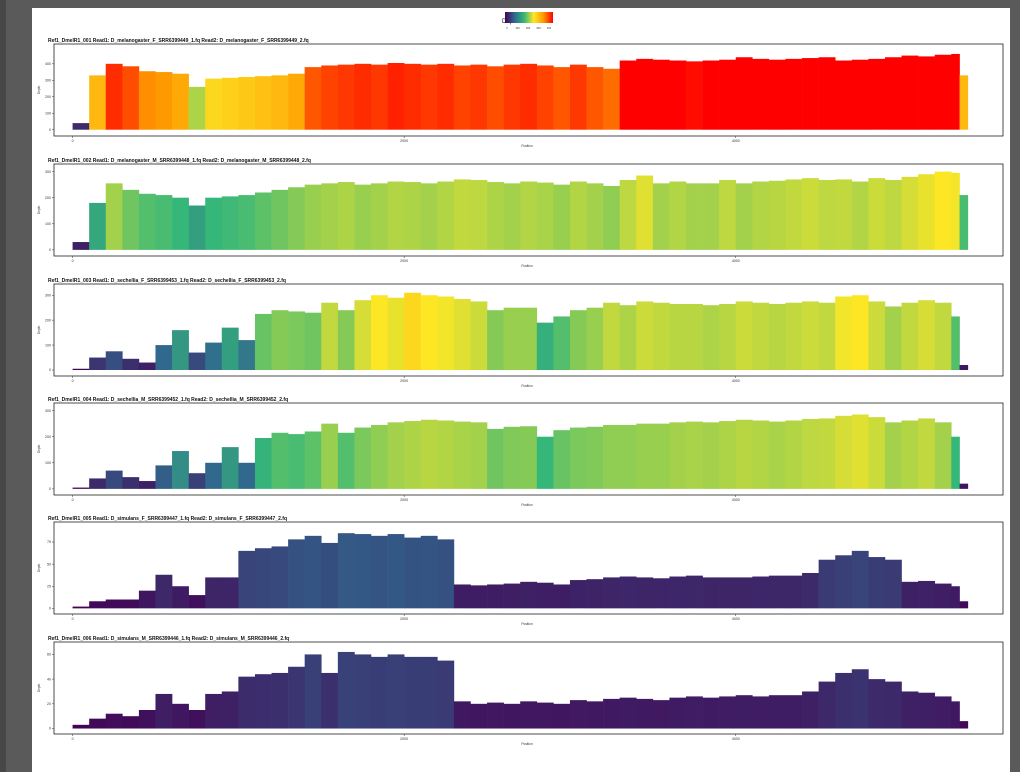  Describe the element at coordinates (517, 28) in the screenshot. I see `legend-tick-label: 100` at that location.